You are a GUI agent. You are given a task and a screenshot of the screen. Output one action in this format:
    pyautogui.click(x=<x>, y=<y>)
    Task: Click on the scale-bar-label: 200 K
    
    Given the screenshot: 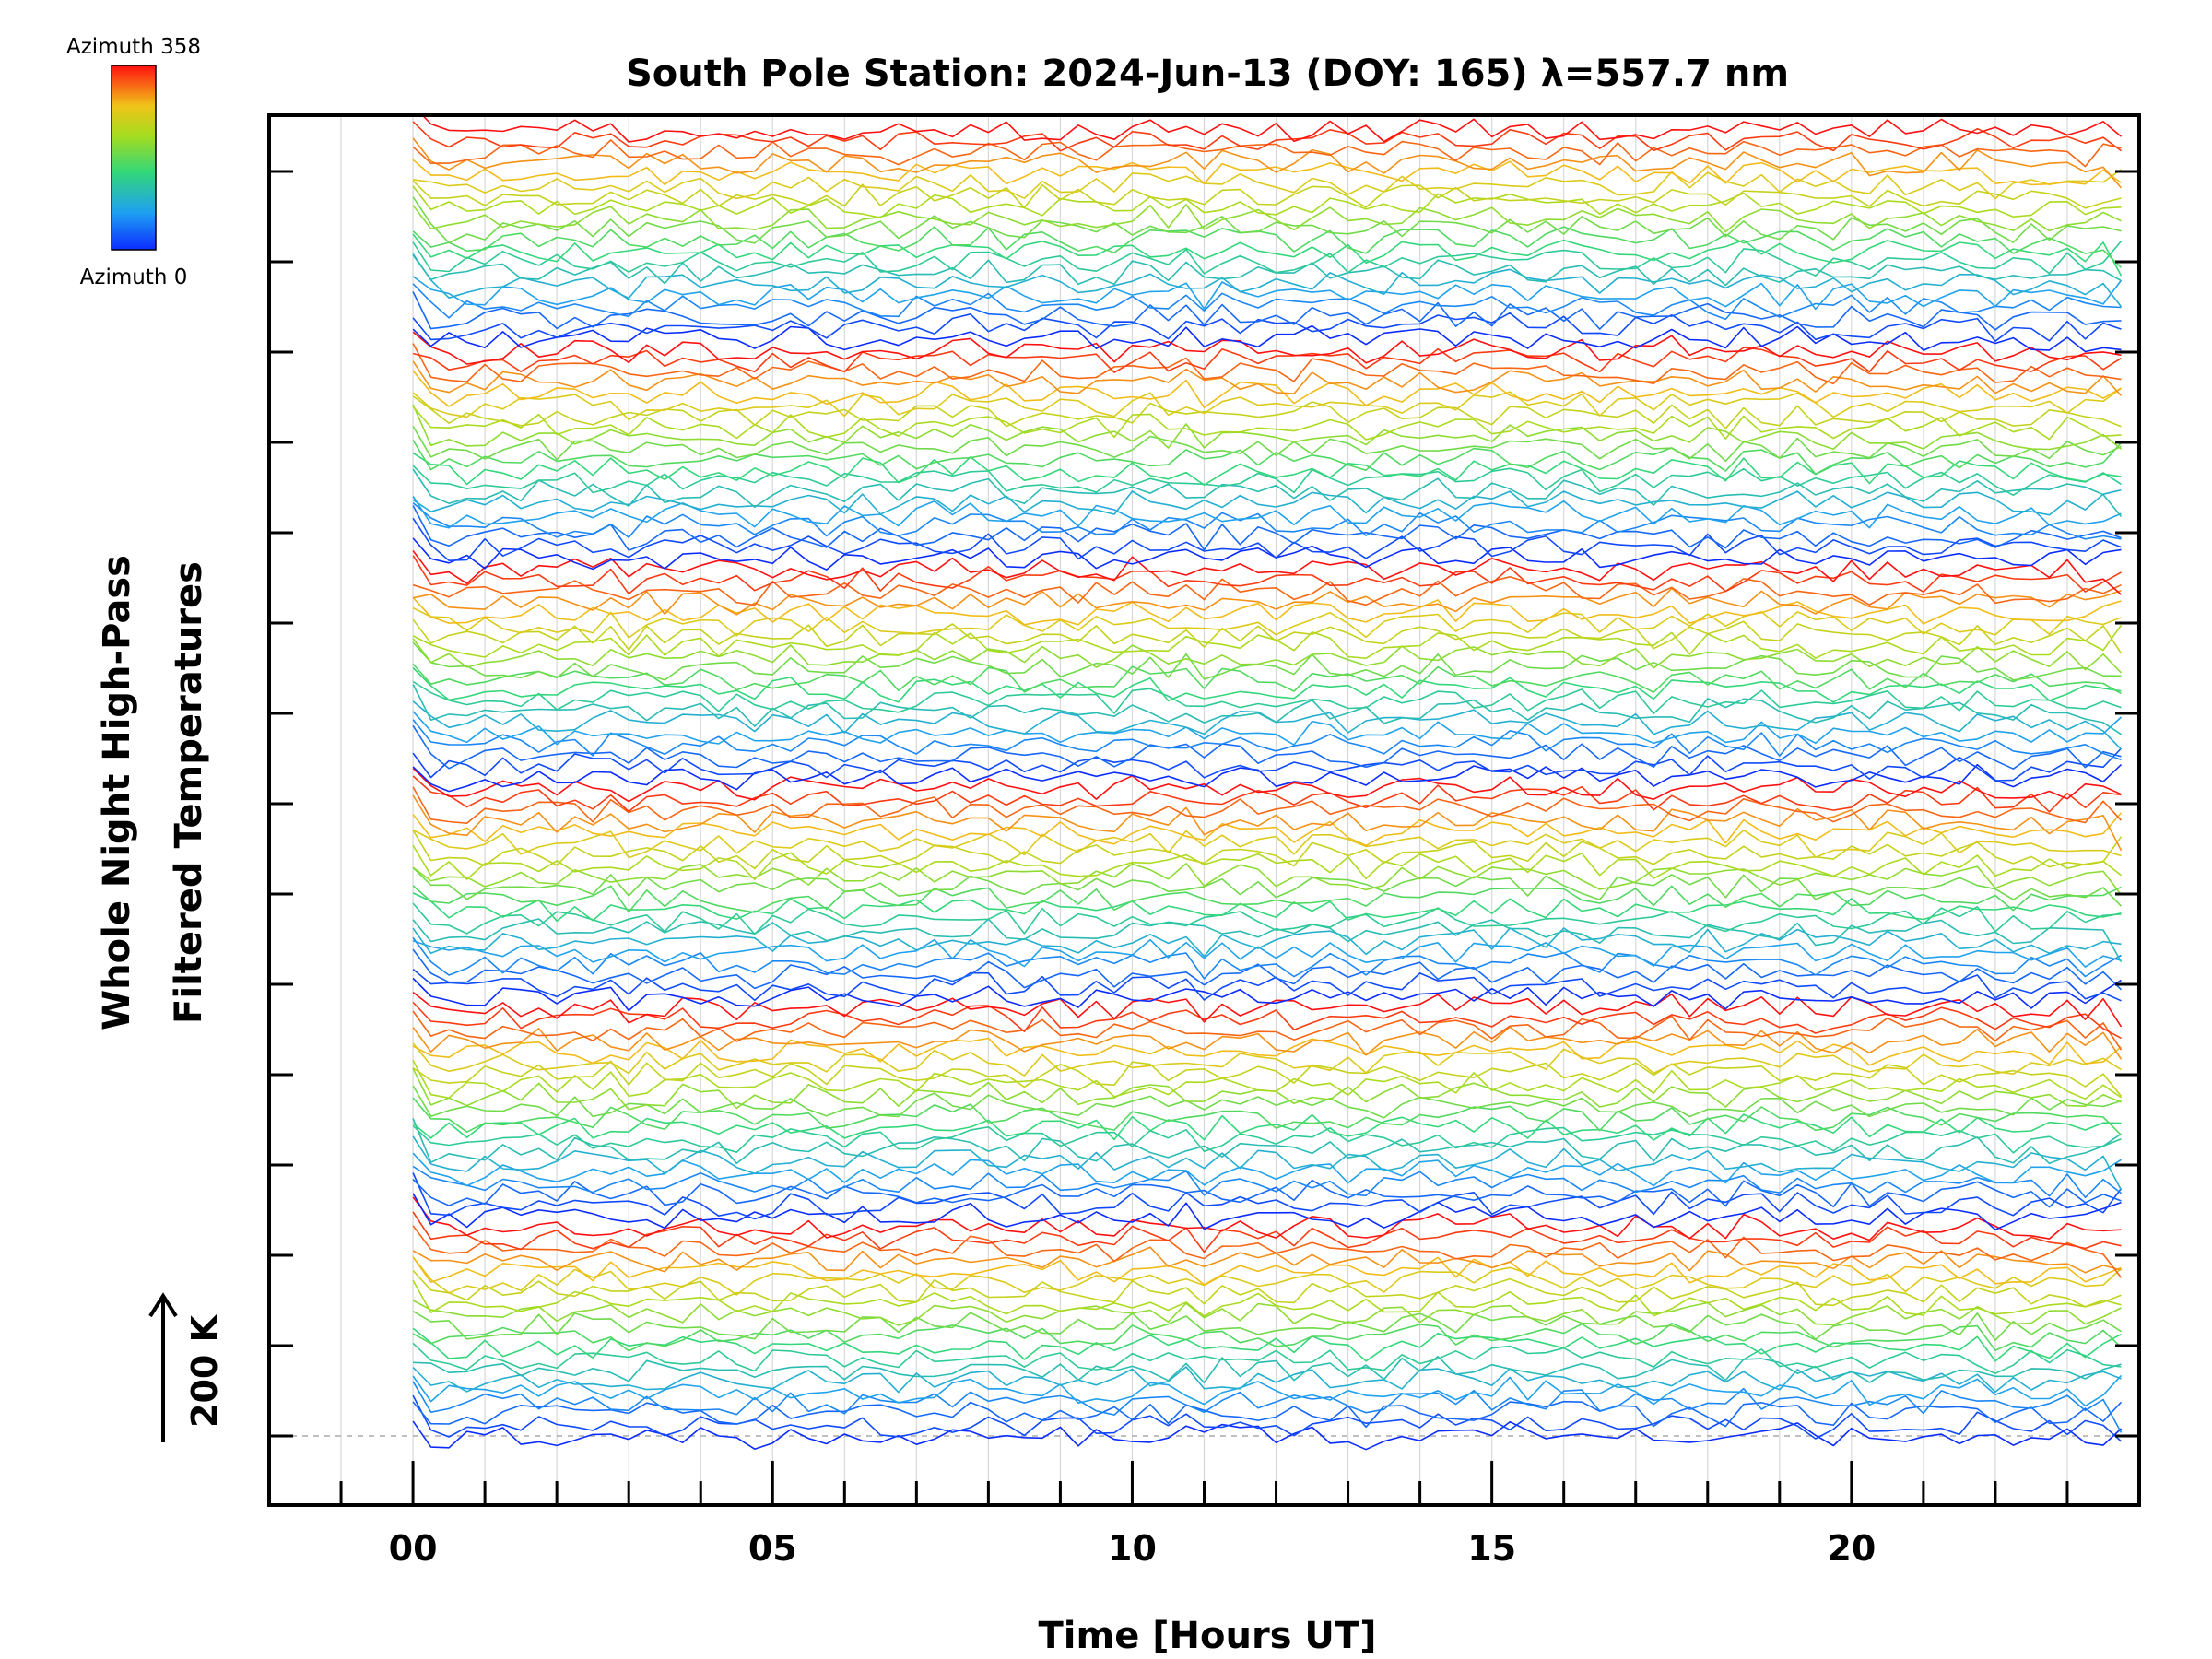 What is the action you would take?
    pyautogui.click(x=204, y=1370)
    